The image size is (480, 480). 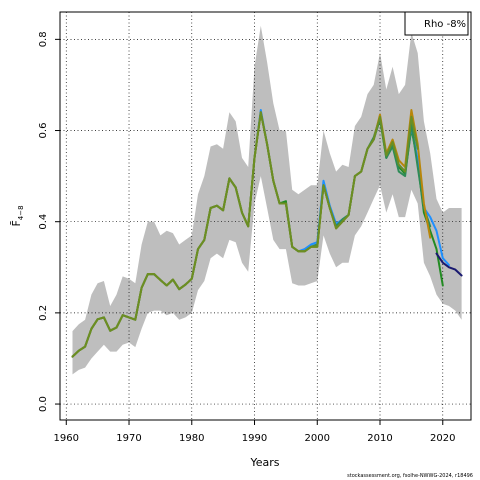 What do you see at coordinates (21, 212) in the screenshot?
I see `y-axis-title-subscript: 4−8` at bounding box center [21, 212].